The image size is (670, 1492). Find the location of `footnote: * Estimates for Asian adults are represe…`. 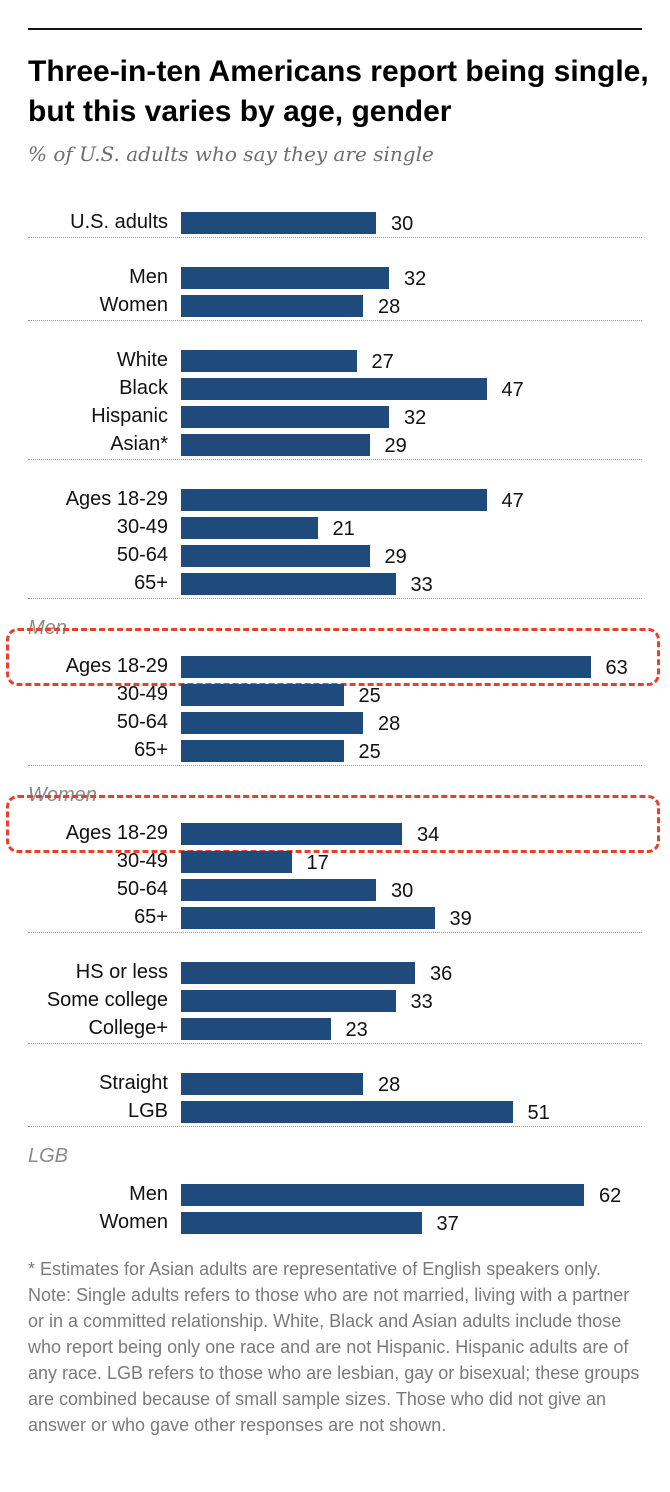

footnote: * Estimates for Asian adults are represe… is located at coordinates (314, 1269).